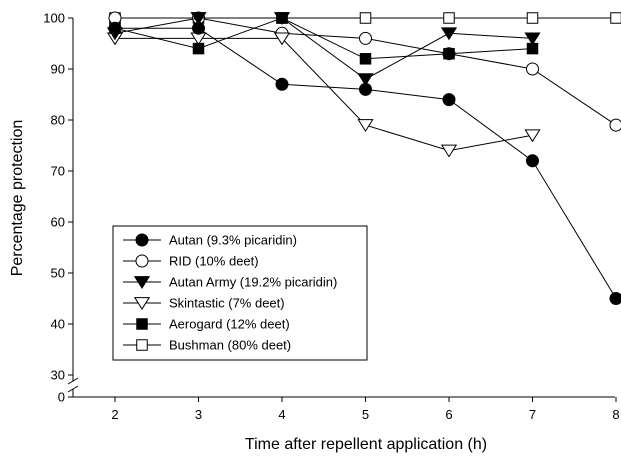 The width and height of the screenshot is (621, 459). Describe the element at coordinates (365, 414) in the screenshot. I see `x-tick-label: 5` at that location.